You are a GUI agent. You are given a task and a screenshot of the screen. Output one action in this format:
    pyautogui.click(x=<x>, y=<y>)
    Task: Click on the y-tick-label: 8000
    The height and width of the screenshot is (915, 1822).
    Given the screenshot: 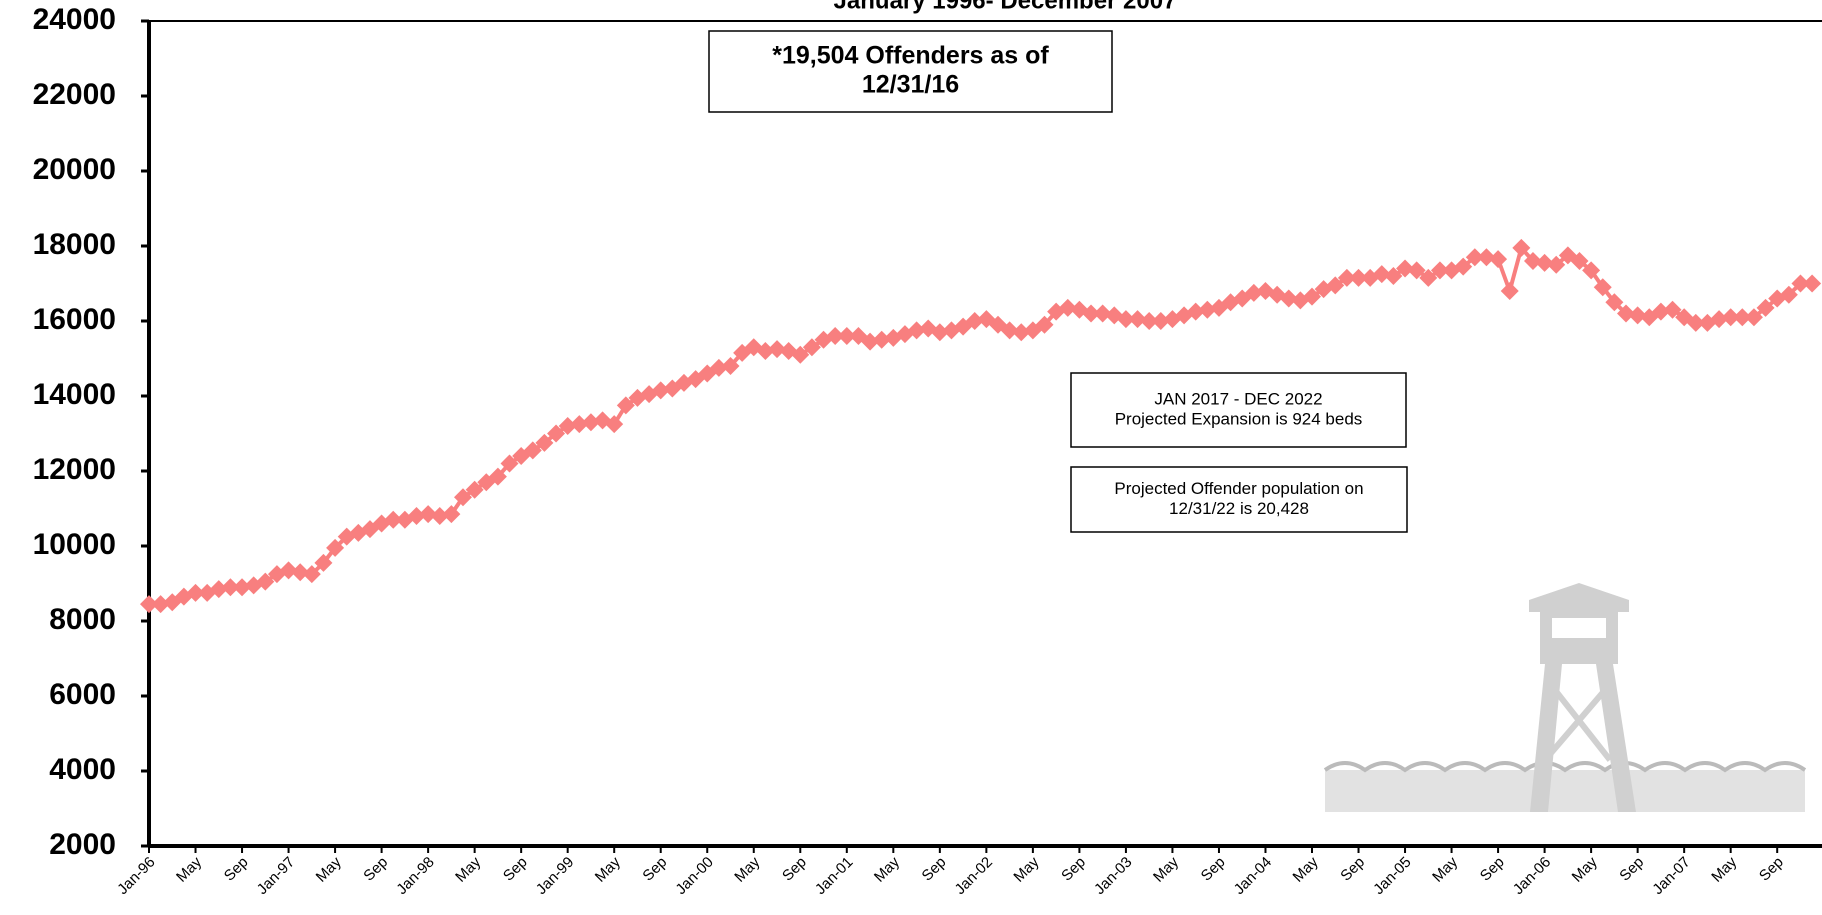 What is the action you would take?
    pyautogui.click(x=82, y=619)
    